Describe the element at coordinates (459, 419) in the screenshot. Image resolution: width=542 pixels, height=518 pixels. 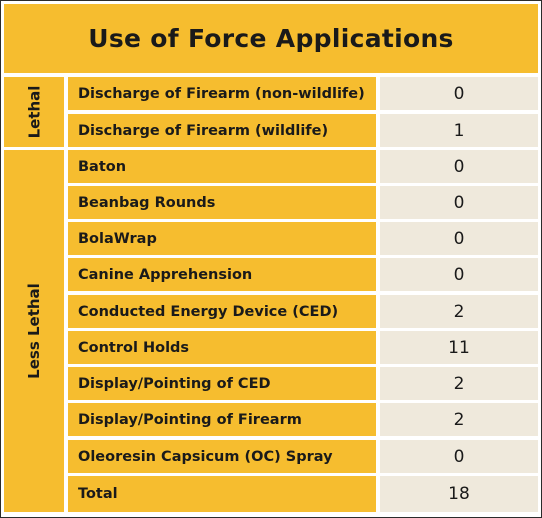
I see `row-value-display-pointing-firearm: 2` at that location.